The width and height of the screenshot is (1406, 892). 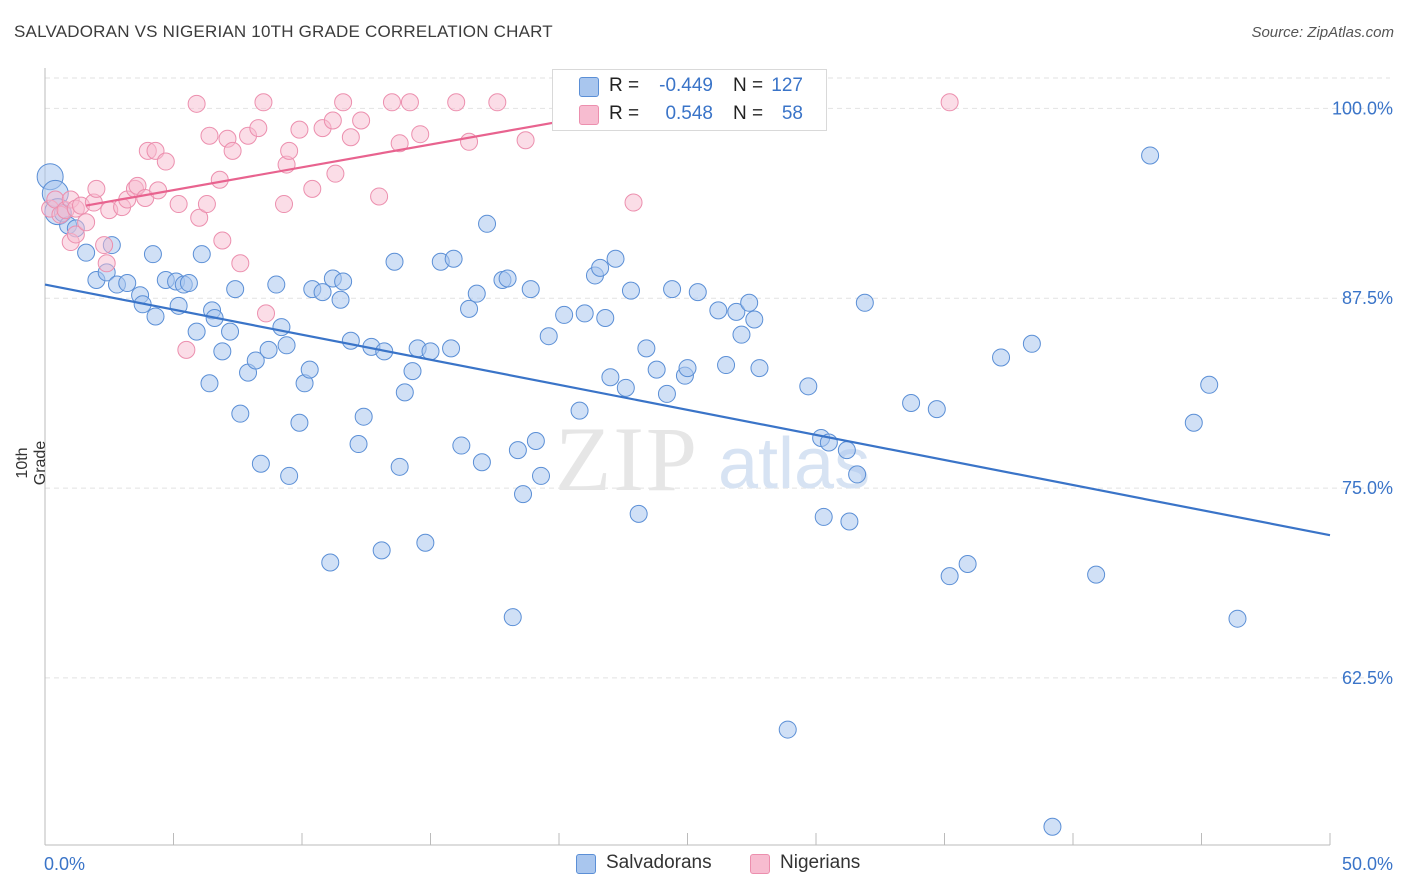 I want to click on source-label: Source: ZipAtlas.com, so click(x=1322, y=32).